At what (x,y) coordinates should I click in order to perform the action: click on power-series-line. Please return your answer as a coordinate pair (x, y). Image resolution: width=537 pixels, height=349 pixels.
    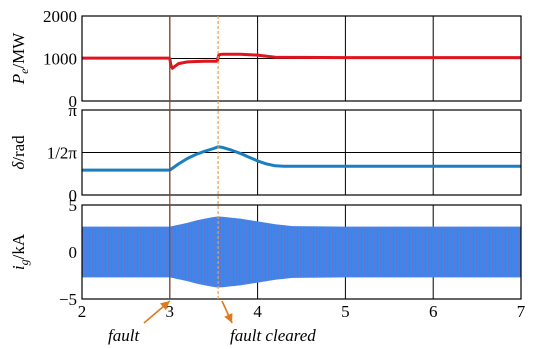
    Looking at the image, I should click on (301, 61).